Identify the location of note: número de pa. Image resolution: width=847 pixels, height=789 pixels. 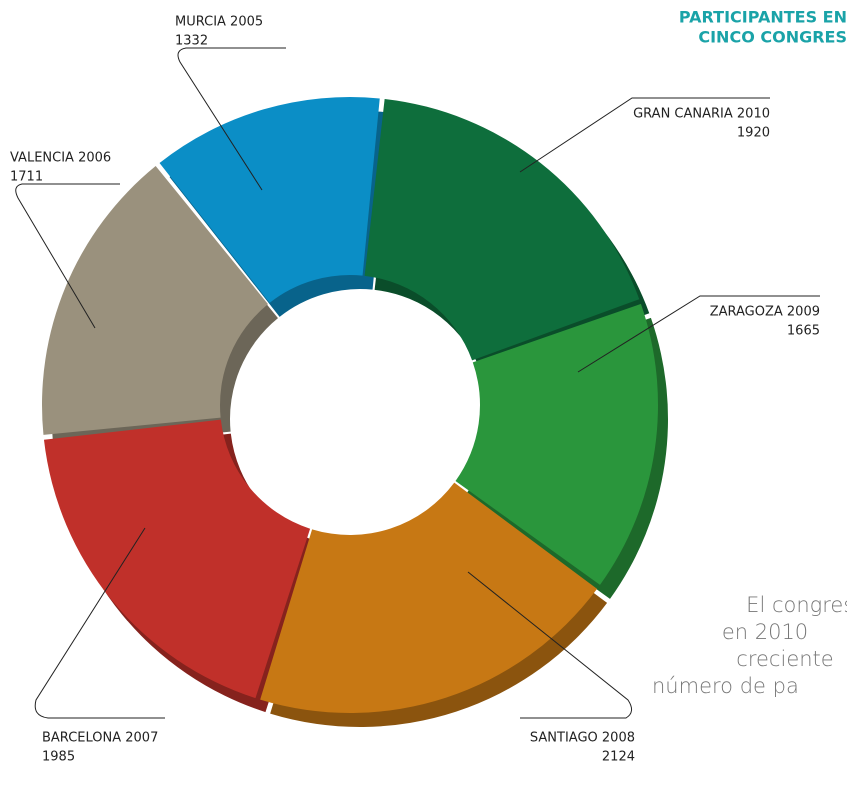
(725, 686).